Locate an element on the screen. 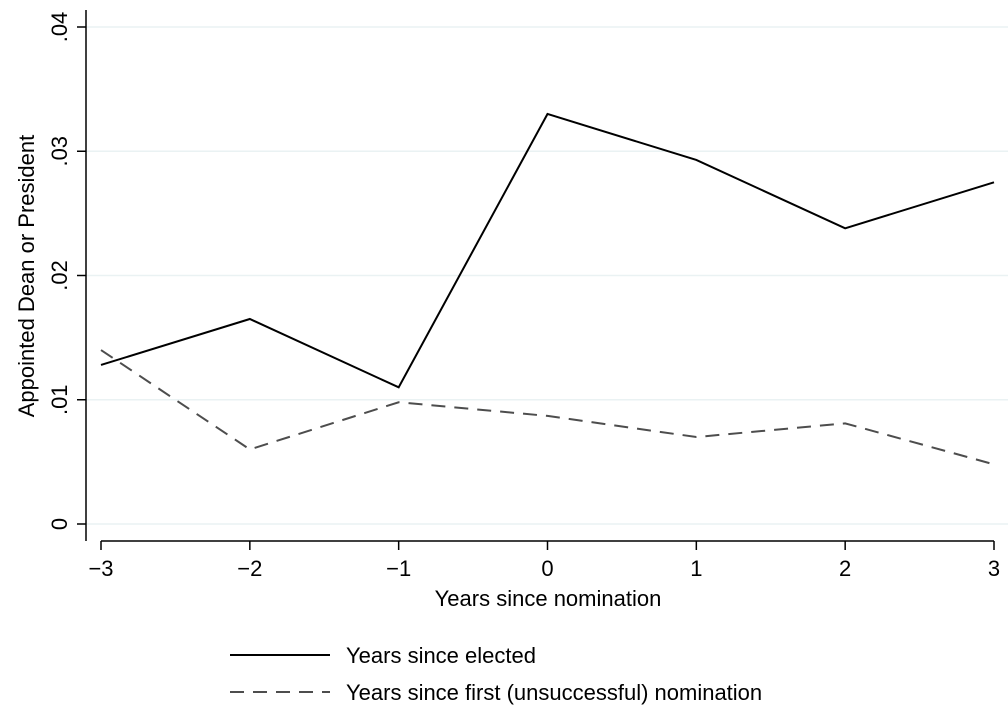  y-axis-title: Appointed Dean or President is located at coordinates (26, 276).